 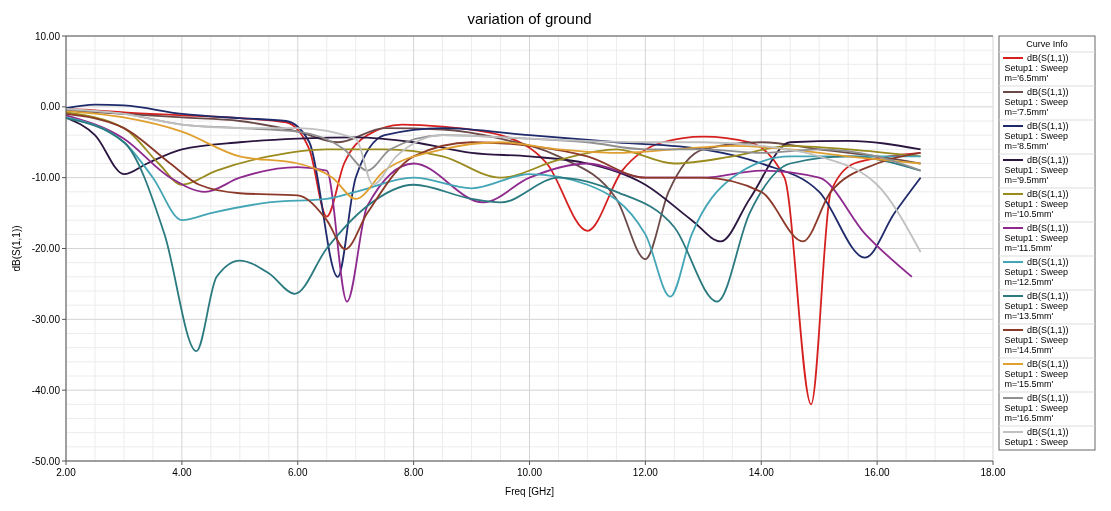 What do you see at coordinates (529, 472) in the screenshot?
I see `x-tick-label: 10.00` at bounding box center [529, 472].